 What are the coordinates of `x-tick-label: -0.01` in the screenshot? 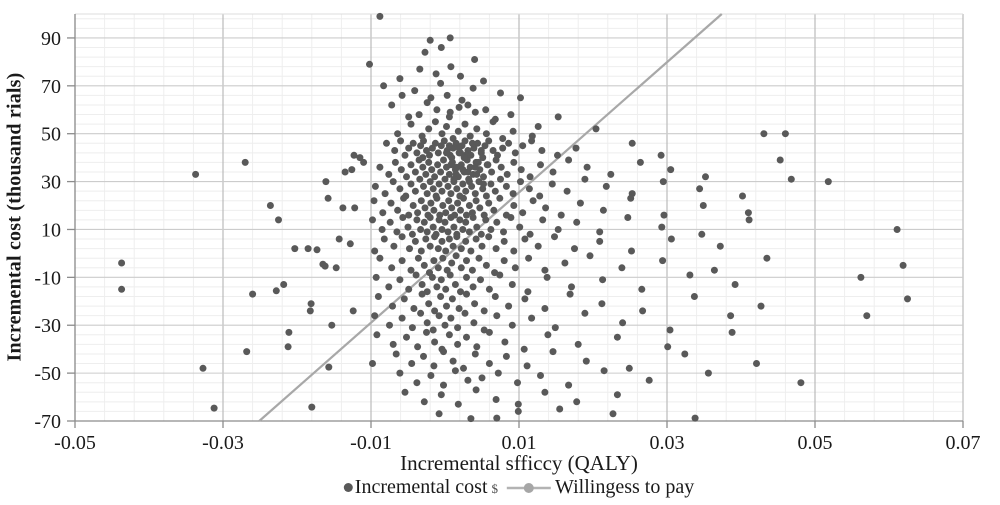 It's located at (371, 443).